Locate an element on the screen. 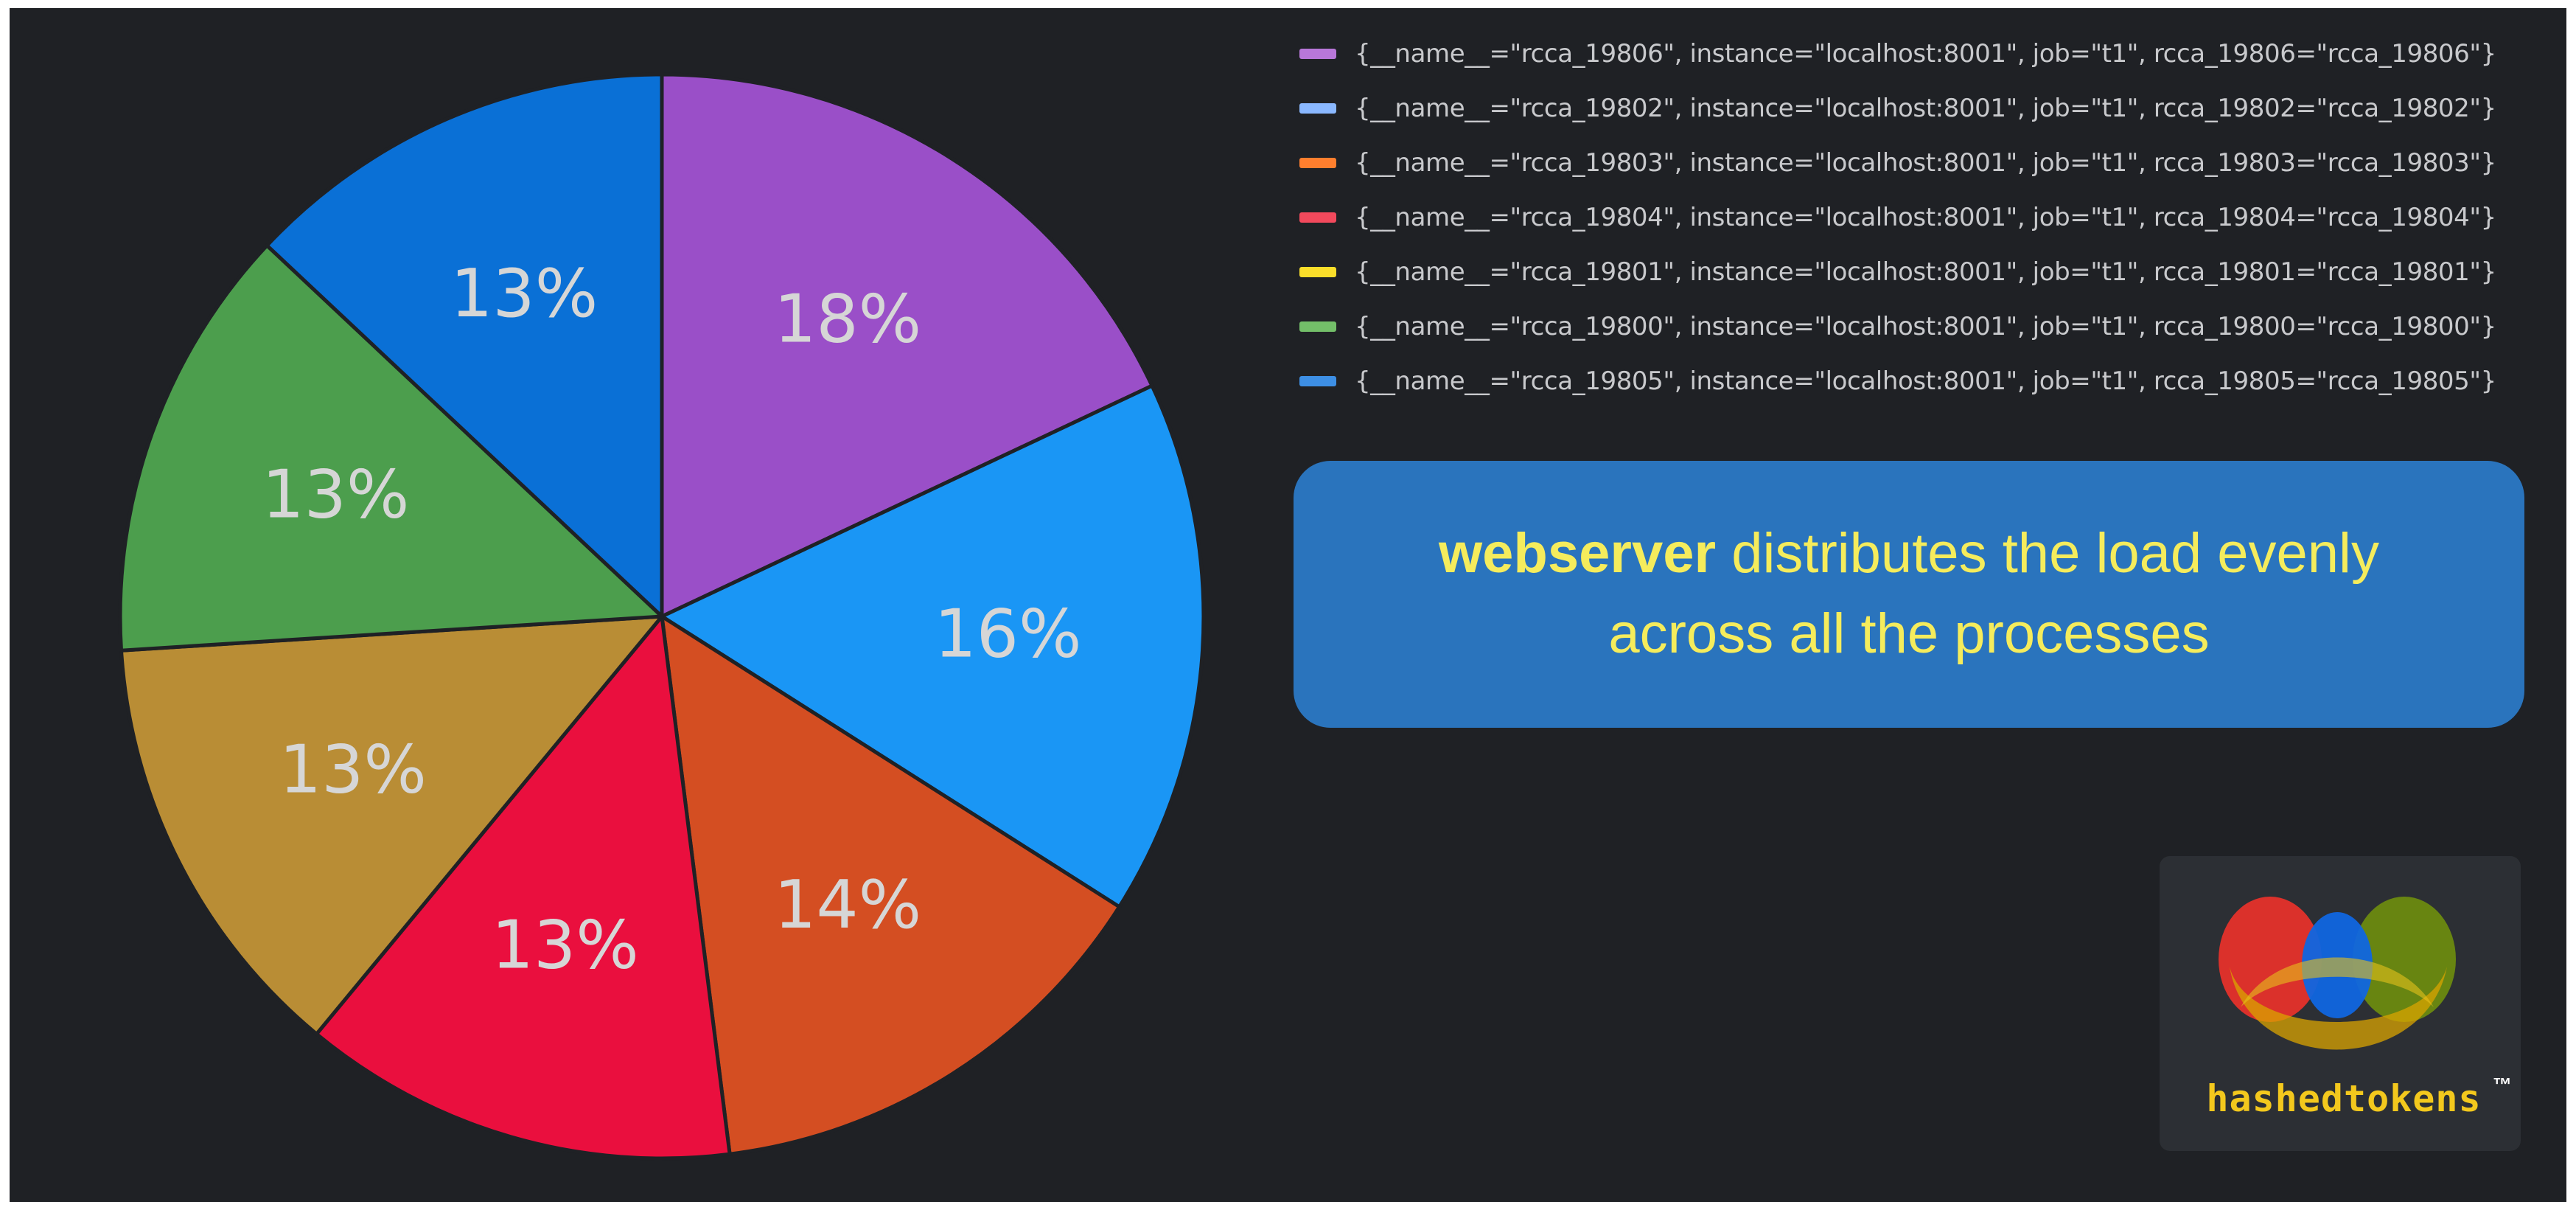 Image resolution: width=2576 pixels, height=1210 pixels. hashedtokens-logo: hashedtokens ™ is located at coordinates (2340, 1003).